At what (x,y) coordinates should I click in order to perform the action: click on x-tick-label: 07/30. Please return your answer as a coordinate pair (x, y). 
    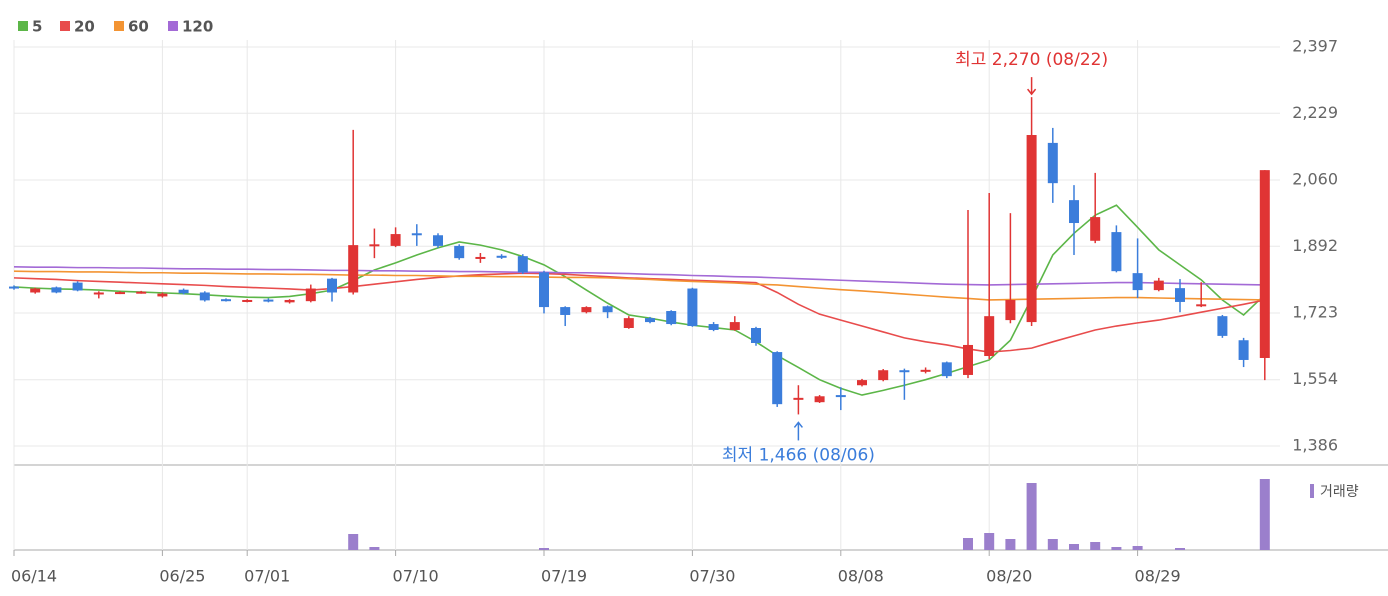
    Looking at the image, I should click on (712, 576).